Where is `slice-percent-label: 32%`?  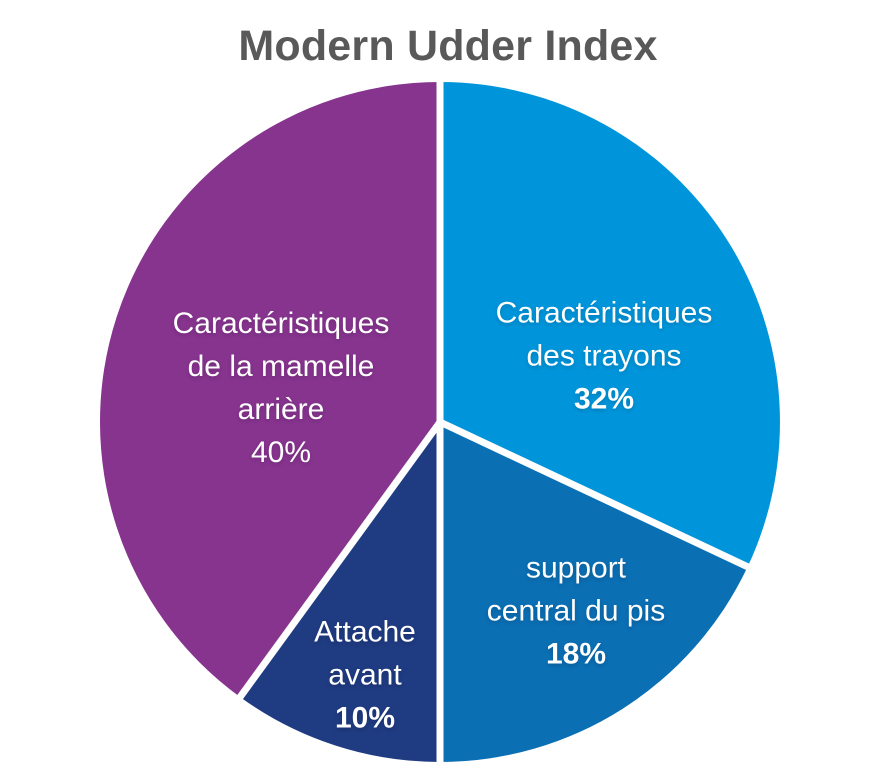 slice-percent-label: 32% is located at coordinates (604, 399).